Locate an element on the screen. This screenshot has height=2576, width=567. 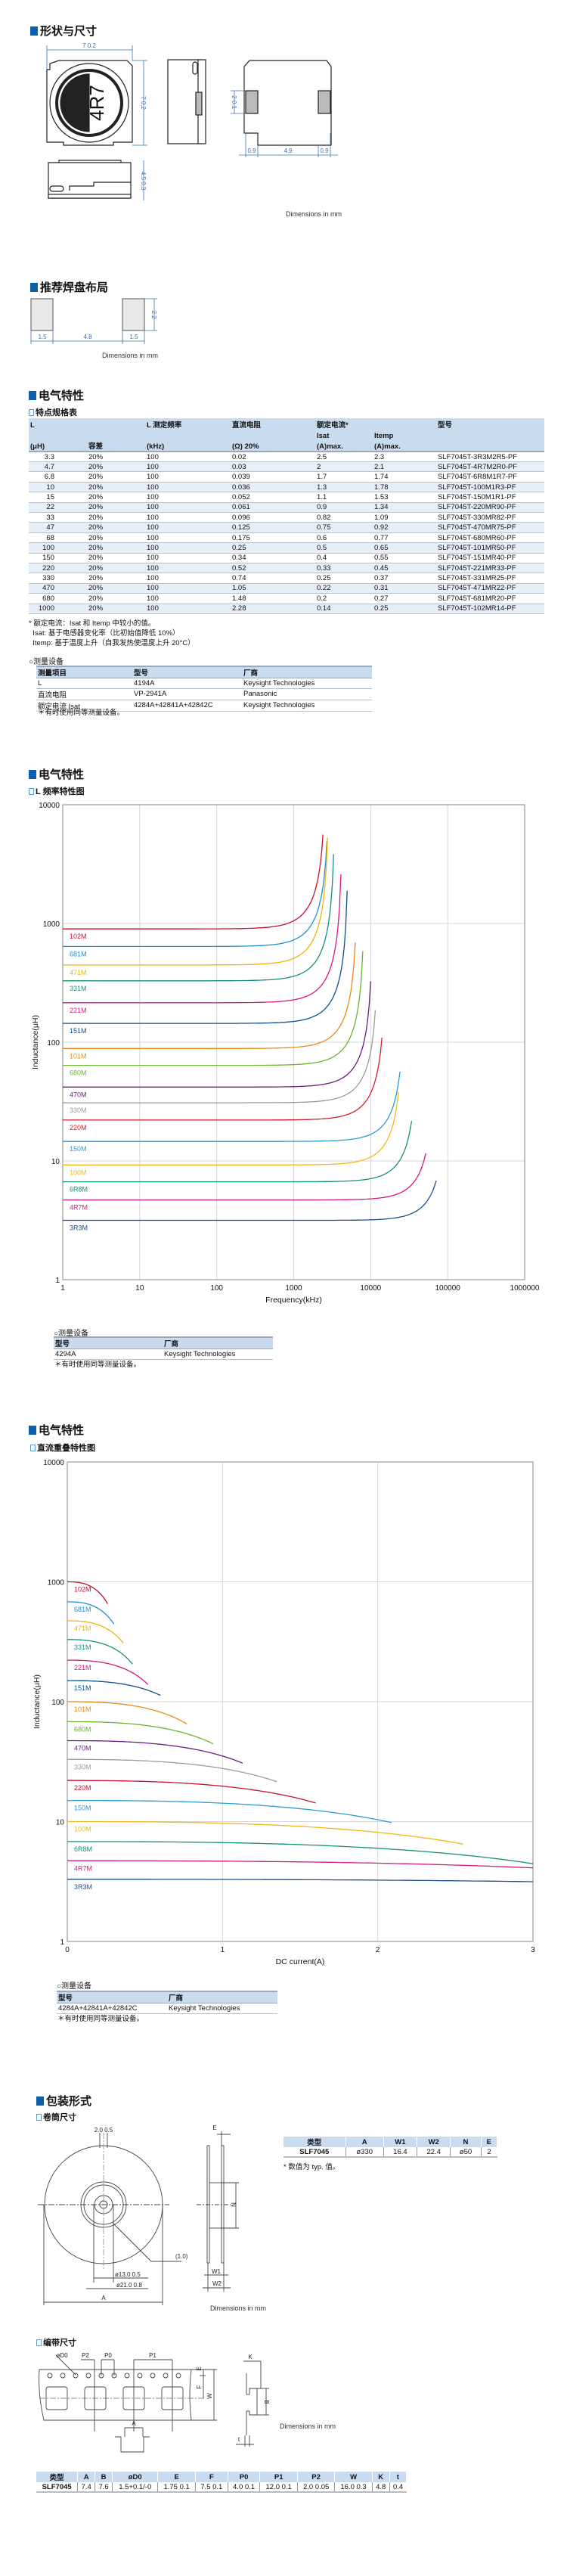
x-tick-label: 1 is located at coordinates (223, 1950).